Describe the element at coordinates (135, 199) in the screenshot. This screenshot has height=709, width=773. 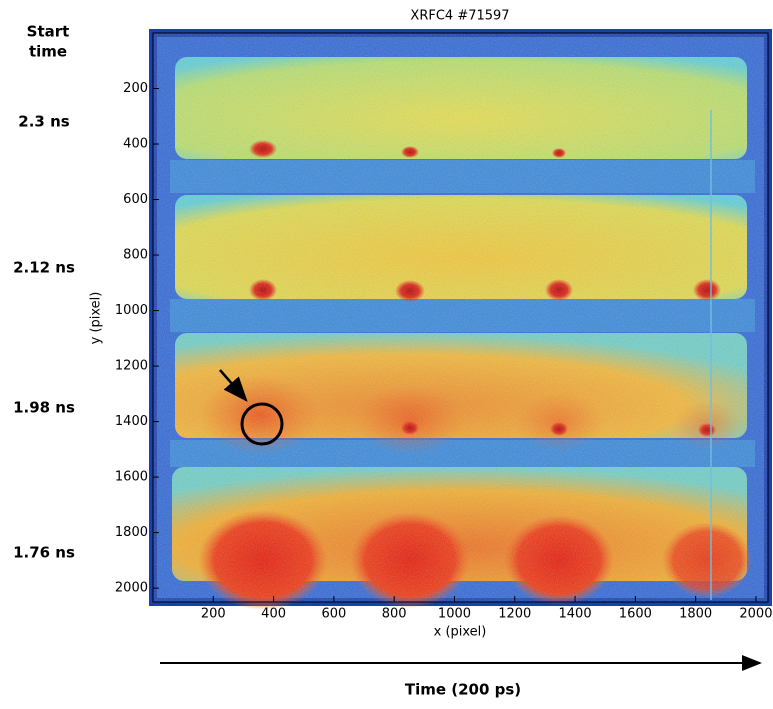
I see `y-tick-label: 600` at that location.